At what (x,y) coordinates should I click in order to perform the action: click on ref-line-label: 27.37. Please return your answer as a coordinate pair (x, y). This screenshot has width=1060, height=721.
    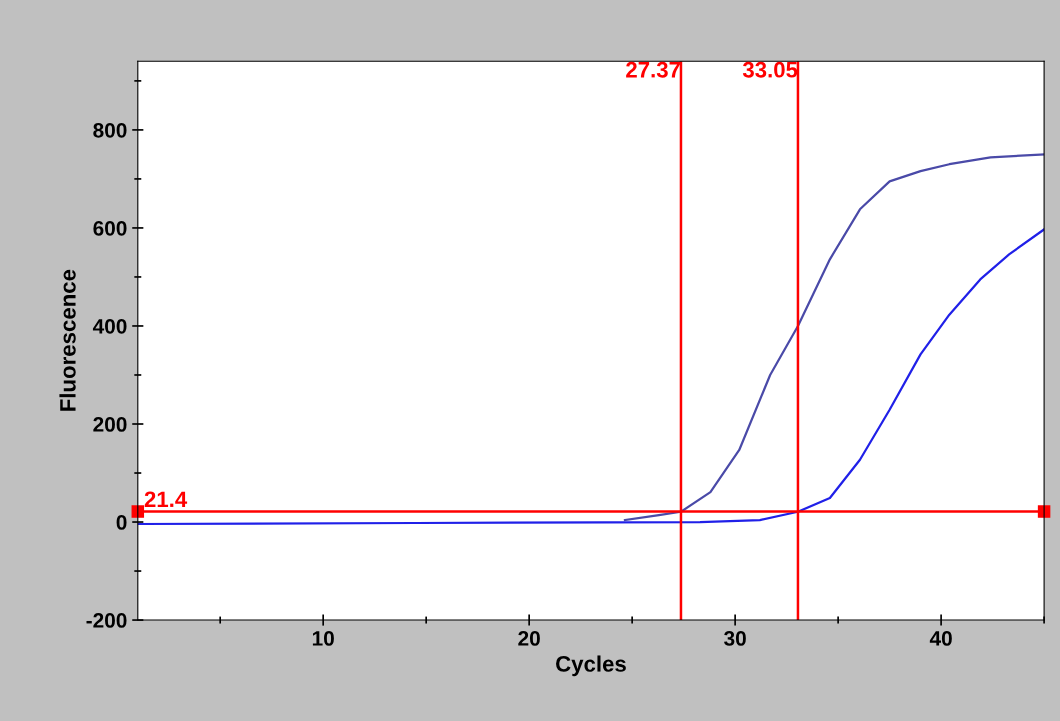
    Looking at the image, I should click on (653, 69).